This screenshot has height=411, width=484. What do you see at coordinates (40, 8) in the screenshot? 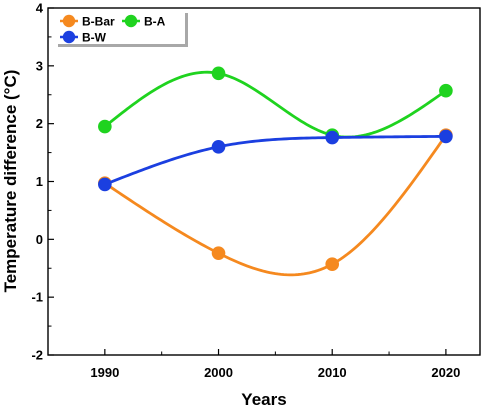
I see `y-tick-label: 4` at bounding box center [40, 8].